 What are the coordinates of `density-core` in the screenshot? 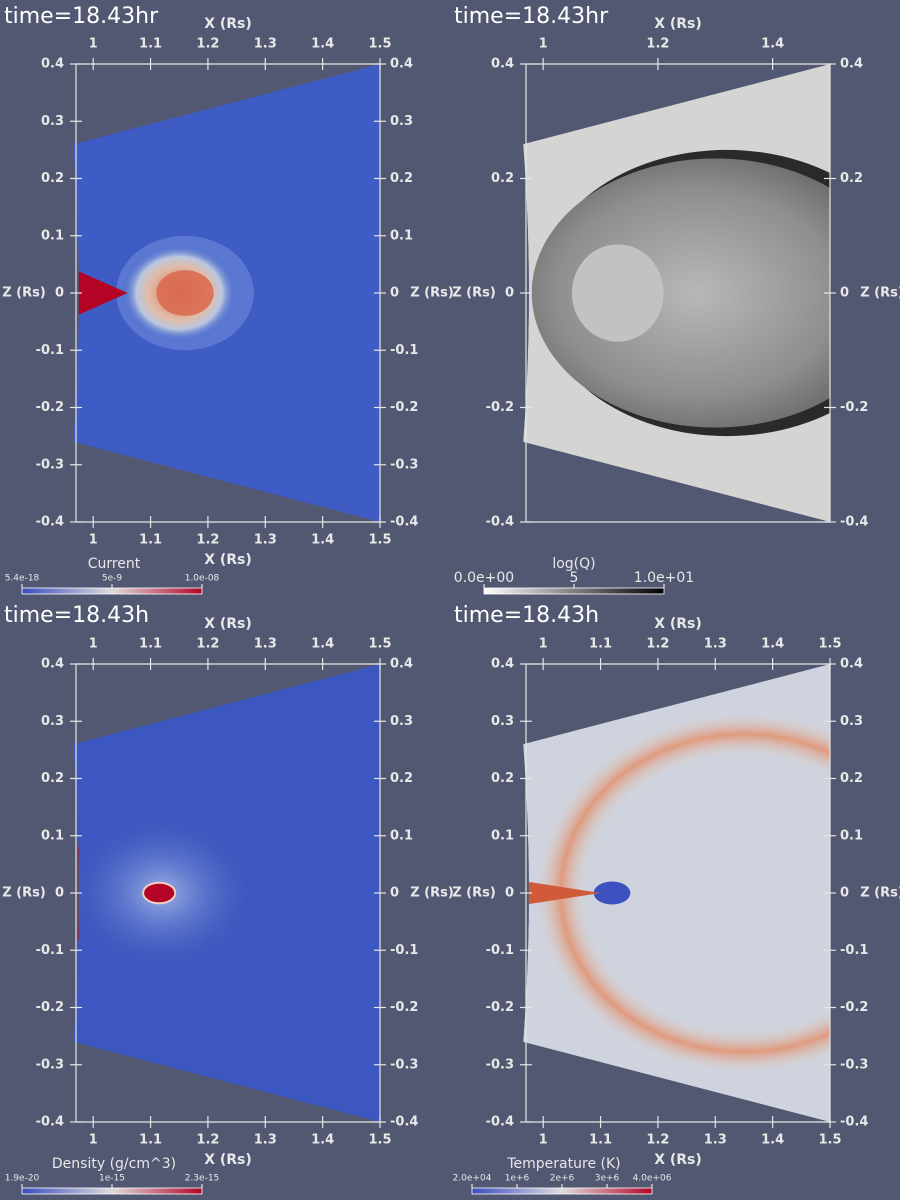 It's located at (159, 893).